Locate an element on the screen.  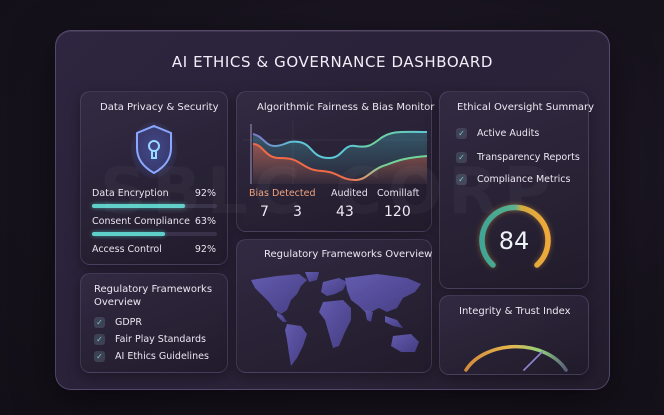
framework-item-gdpr: ✓ GDPR is located at coordinates (118, 322).